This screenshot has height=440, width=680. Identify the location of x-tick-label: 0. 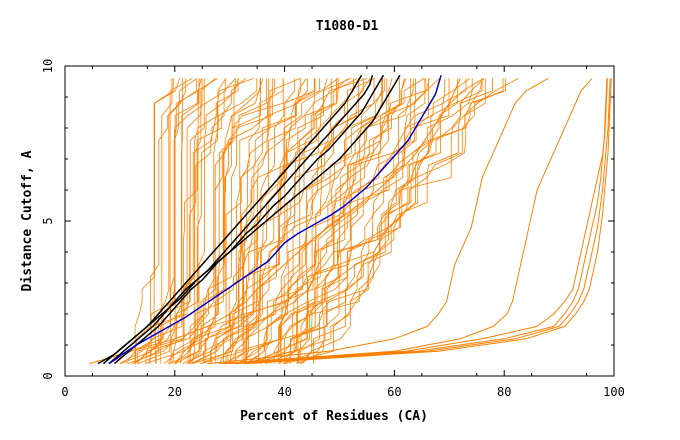
(64, 392).